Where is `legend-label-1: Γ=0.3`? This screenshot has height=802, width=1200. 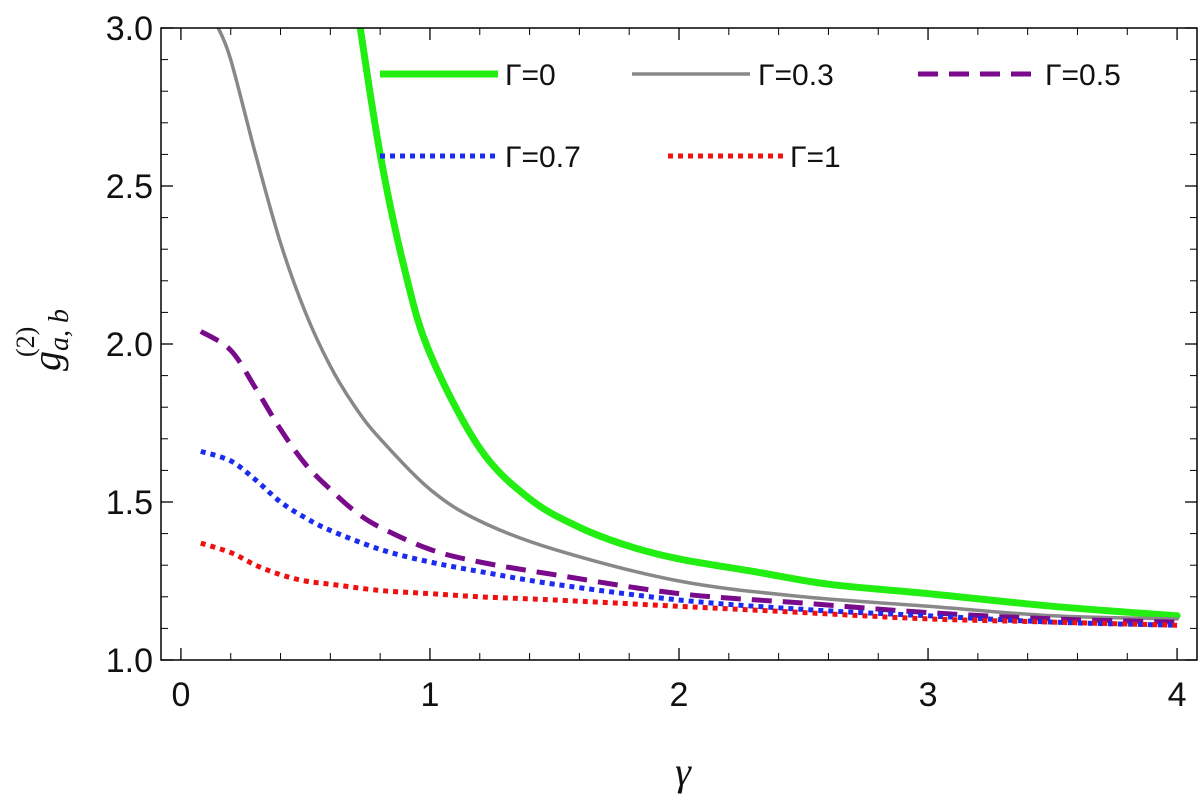 legend-label-1: Γ=0.3 is located at coordinates (796, 75).